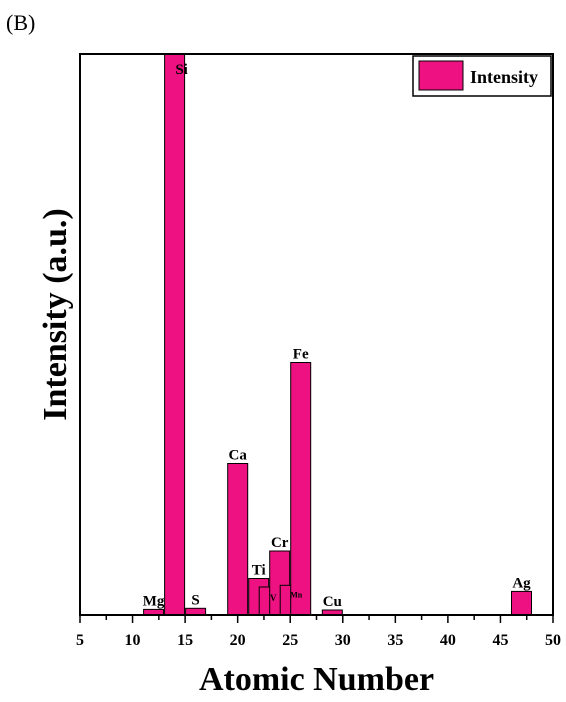 Image resolution: width=566 pixels, height=702 pixels. What do you see at coordinates (553, 640) in the screenshot?
I see `x-tick-label: 50` at bounding box center [553, 640].